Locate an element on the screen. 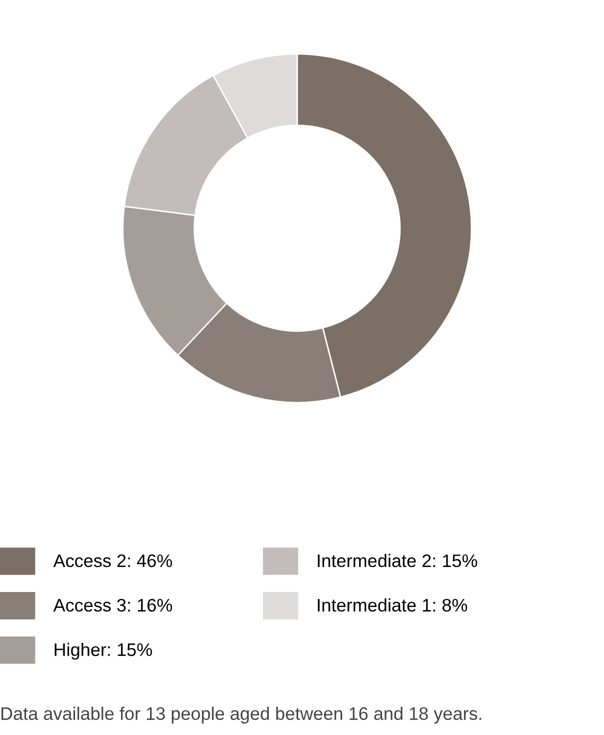 This screenshot has height=735, width=604. text: Data available for 13 people aged between 16 and 18 years. is located at coordinates (241, 715).